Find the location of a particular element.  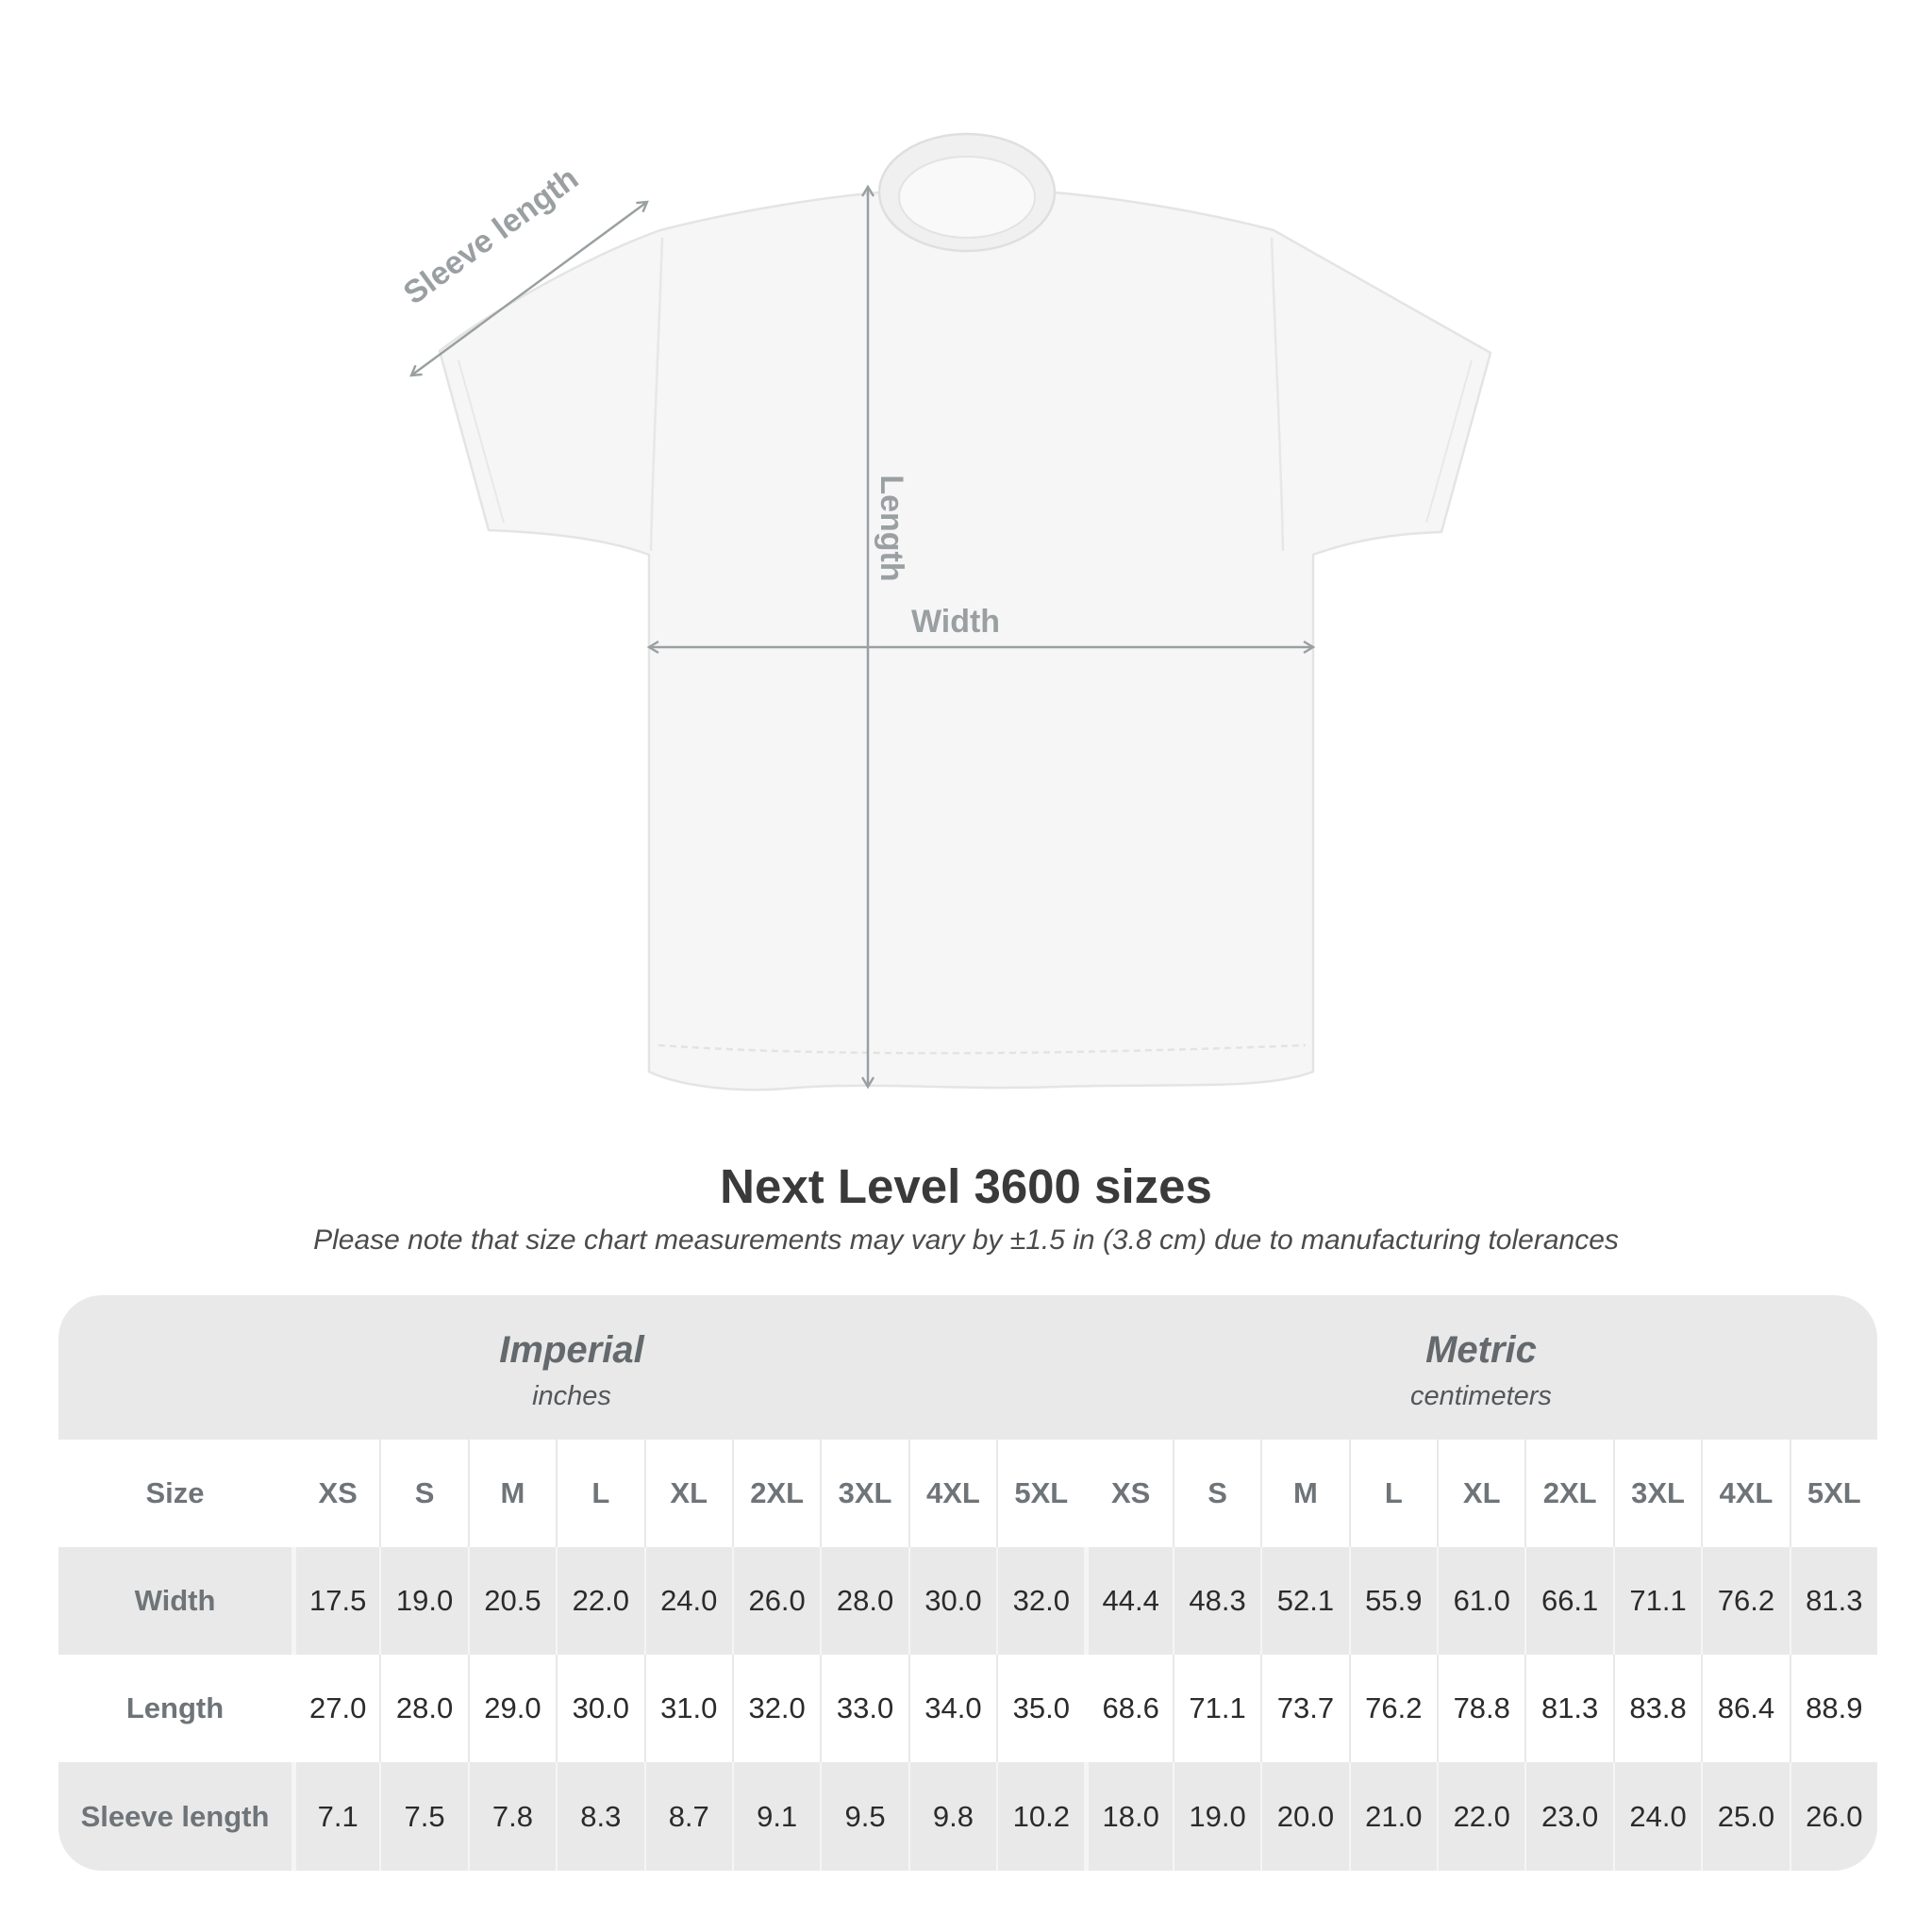

size-header-imperial: 4XL is located at coordinates (952, 1493).